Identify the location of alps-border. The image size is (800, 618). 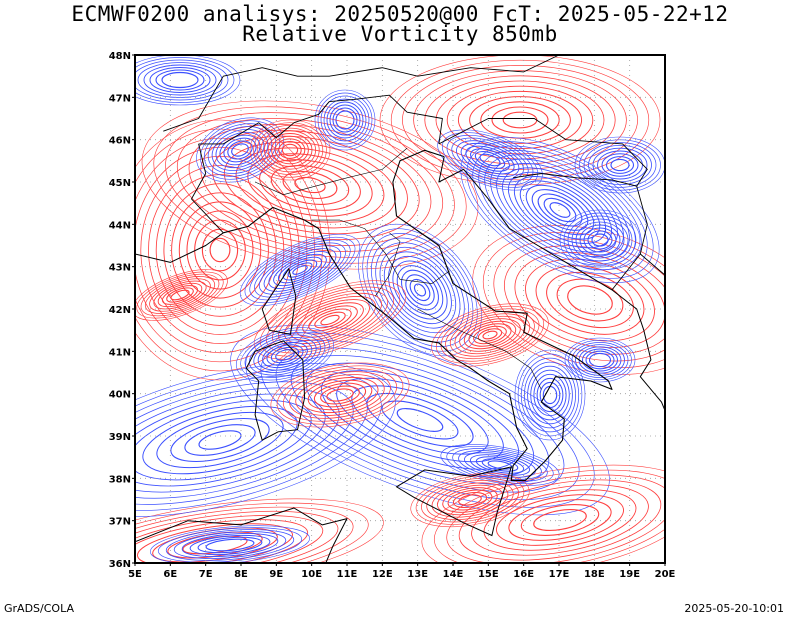
(320, 119).